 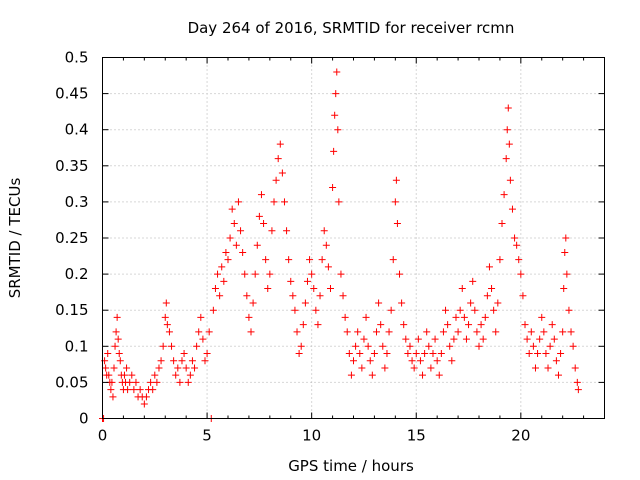 What do you see at coordinates (77, 130) in the screenshot?
I see `y-tick-label: 0.4` at bounding box center [77, 130].